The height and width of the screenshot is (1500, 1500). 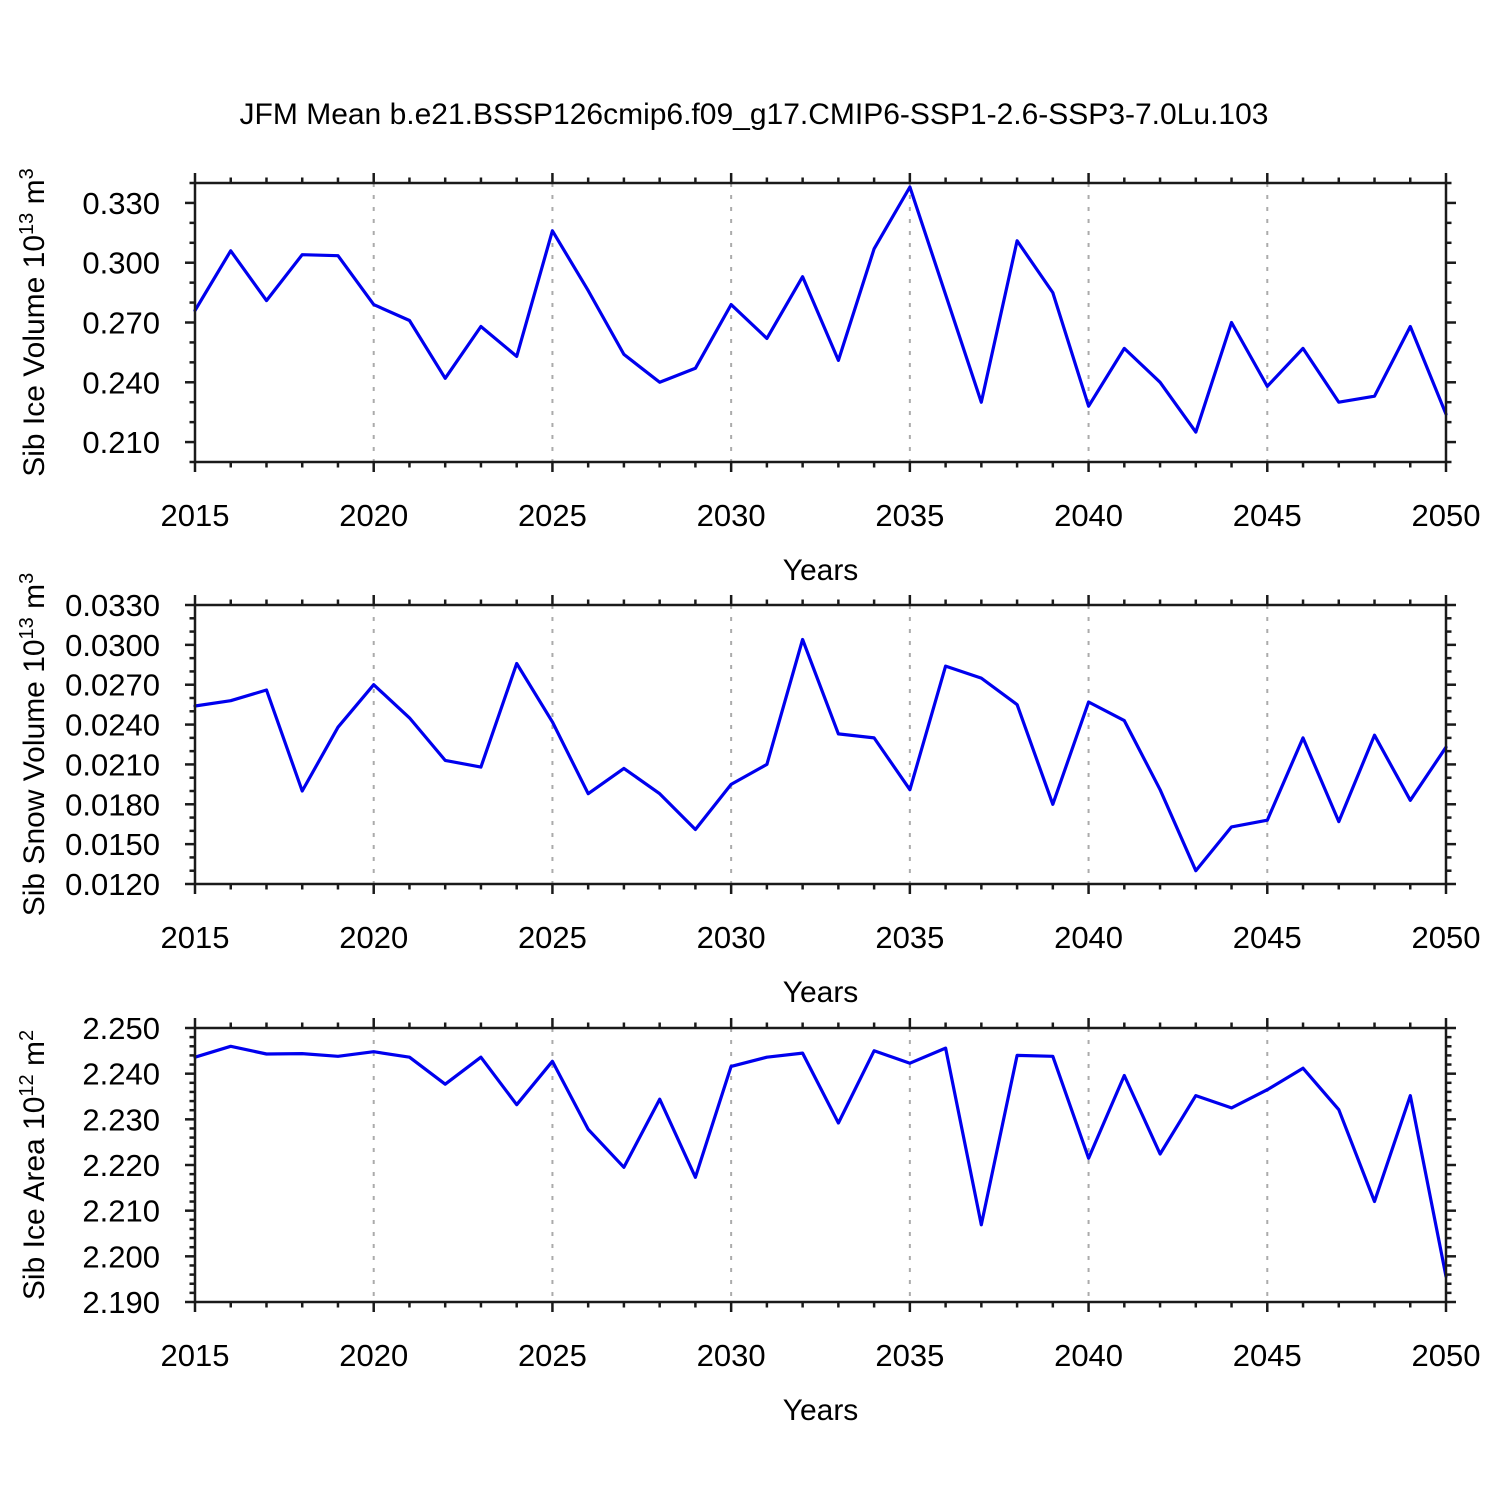 I want to click on y-tick-label: 0.0210, so click(x=112, y=764).